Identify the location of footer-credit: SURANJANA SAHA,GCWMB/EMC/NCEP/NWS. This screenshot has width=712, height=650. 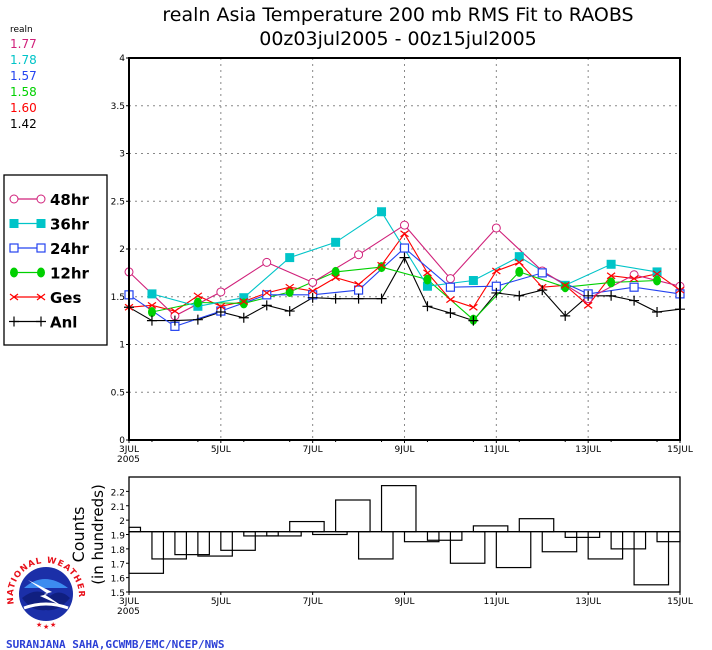
(115, 644).